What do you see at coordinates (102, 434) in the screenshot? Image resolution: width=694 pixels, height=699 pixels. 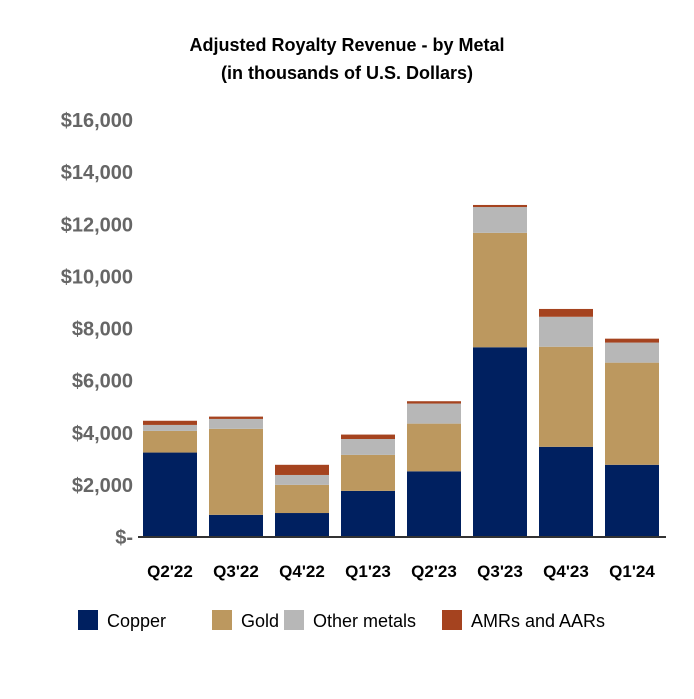 I see `y-tick-label: $4,000` at bounding box center [102, 434].